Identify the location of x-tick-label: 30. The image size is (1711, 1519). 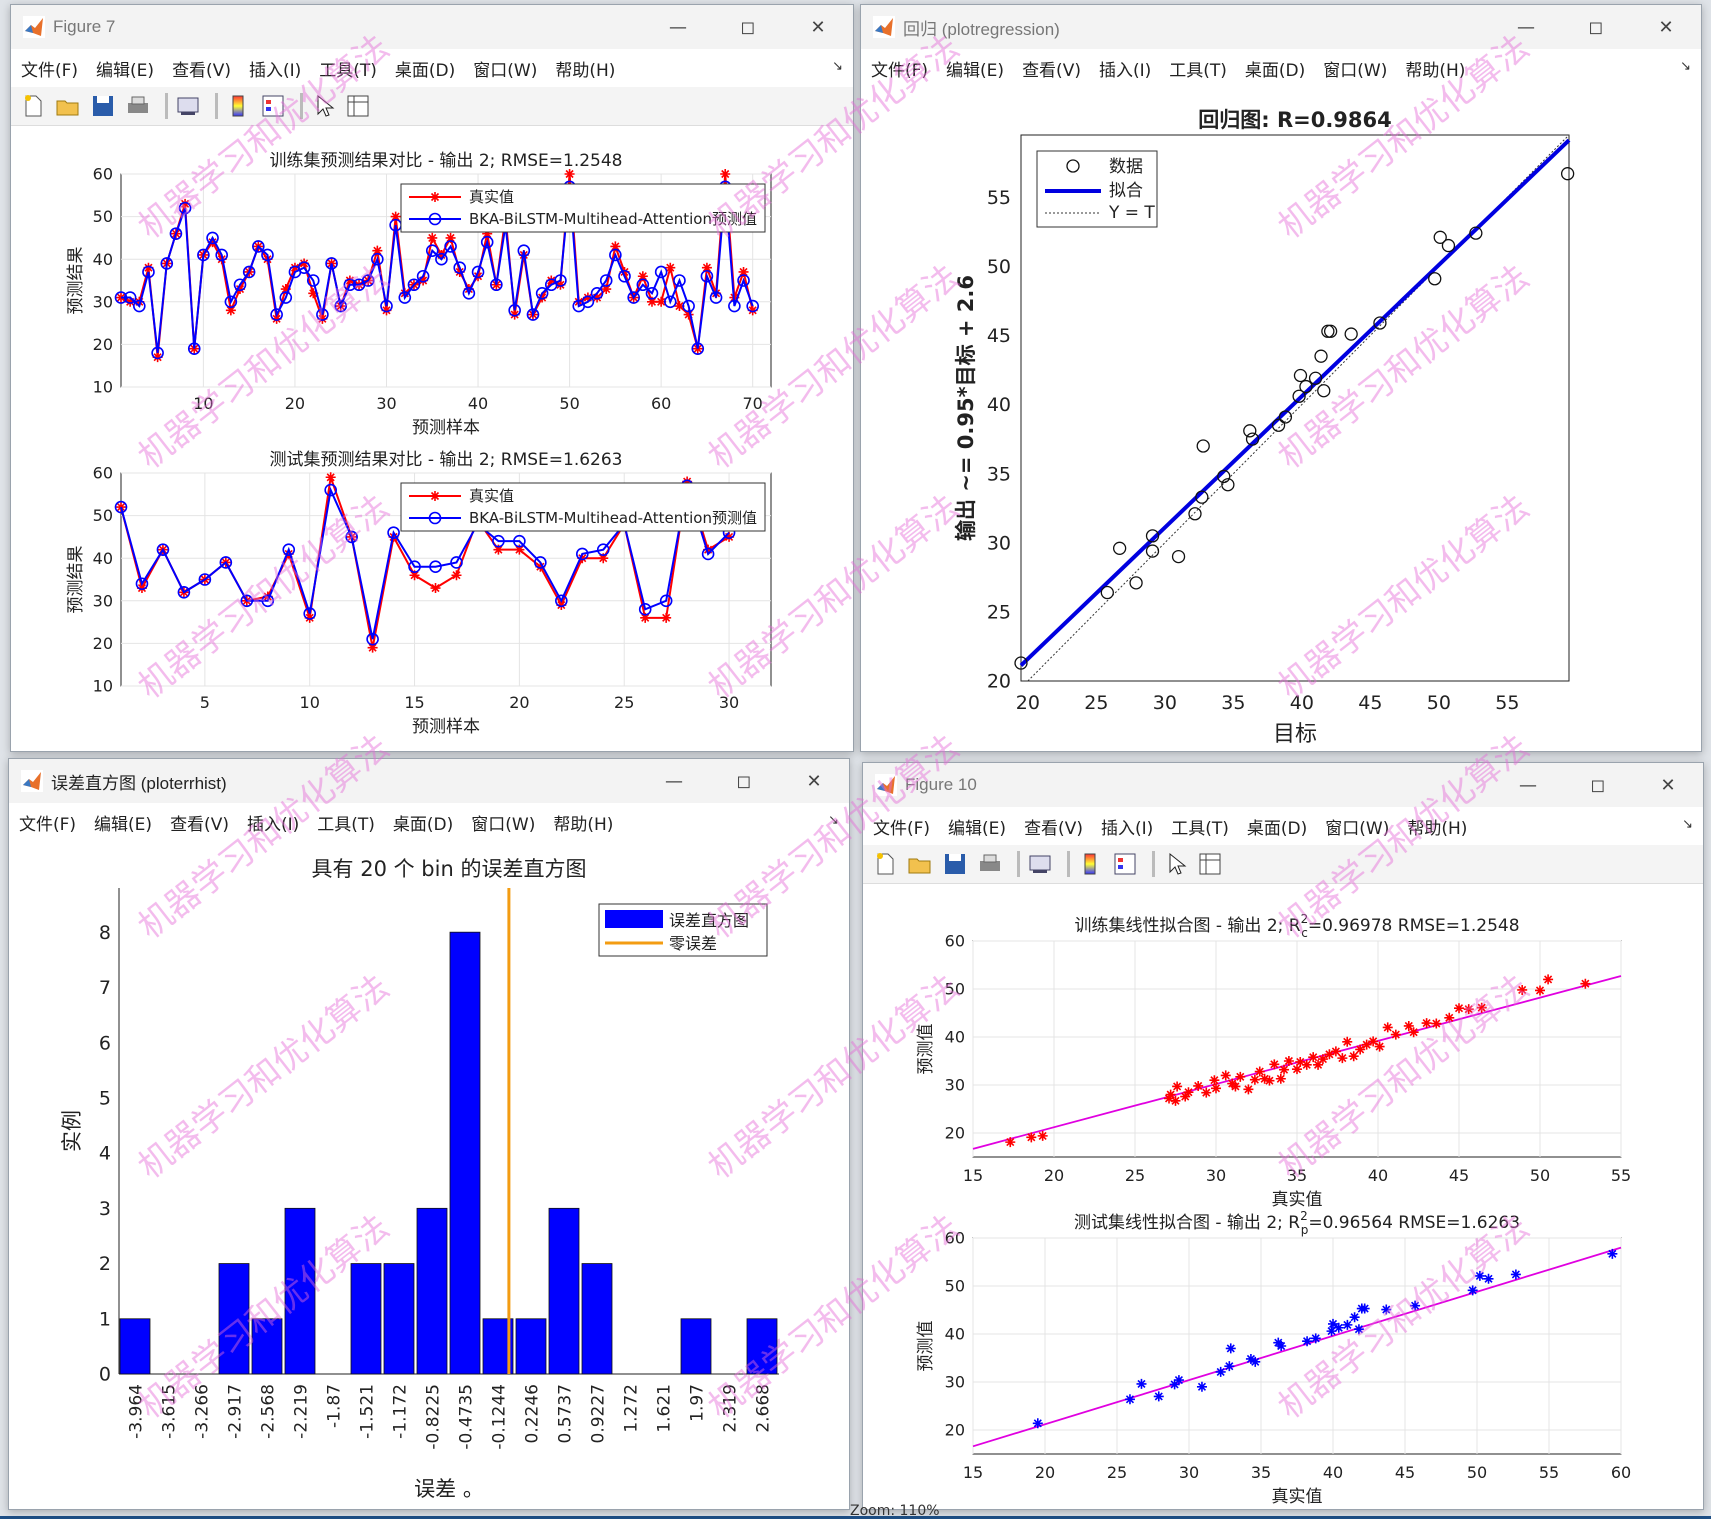
(386, 403).